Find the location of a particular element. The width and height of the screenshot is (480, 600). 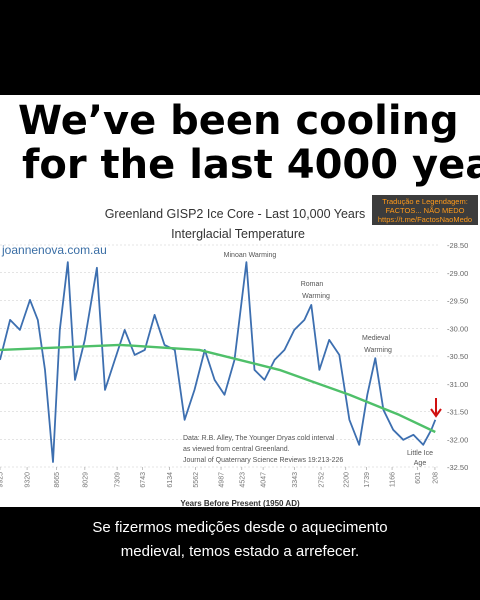

x-tick-label: 9925 is located at coordinates (2, 480).